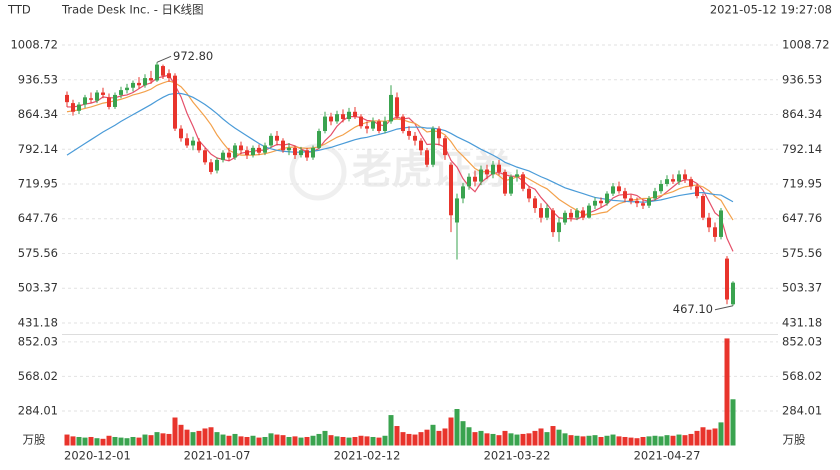  What do you see at coordinates (38, 322) in the screenshot?
I see `y-tick-label: 431.18` at bounding box center [38, 322].